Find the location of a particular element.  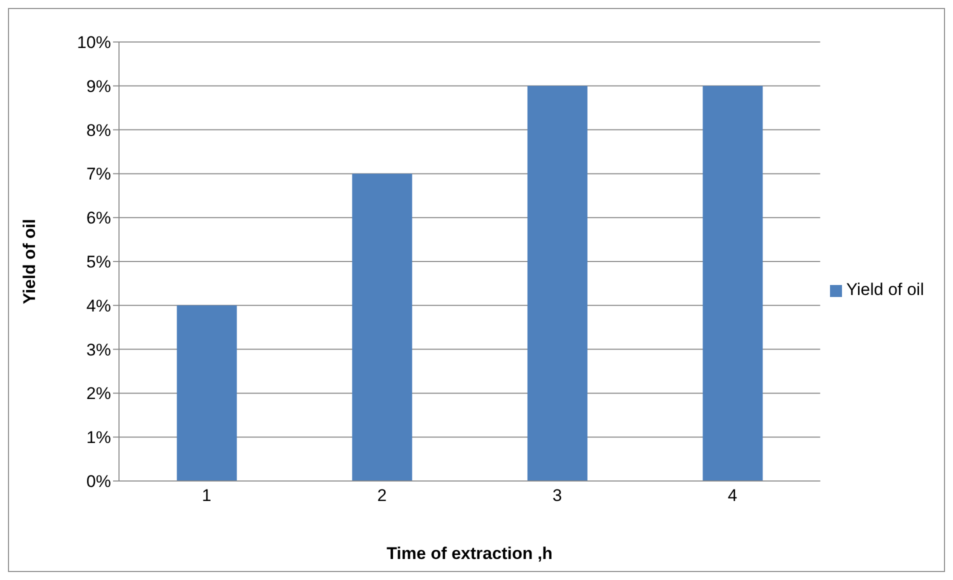

x-tick-label: 4 is located at coordinates (733, 496).